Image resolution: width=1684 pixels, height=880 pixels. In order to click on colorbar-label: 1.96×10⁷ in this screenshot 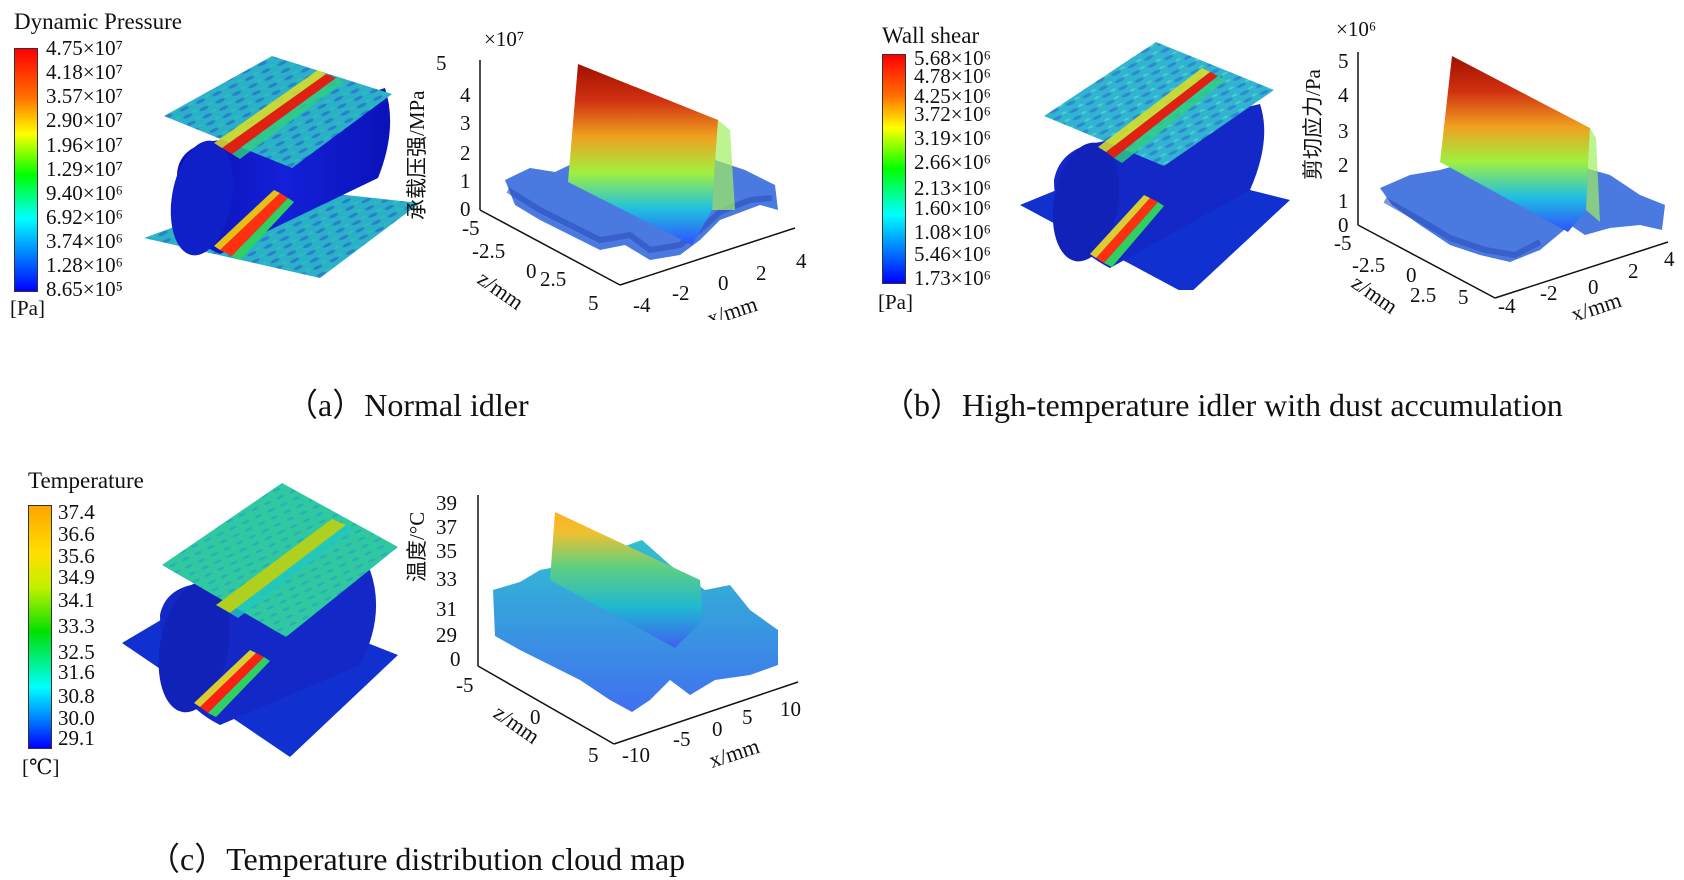, I will do `click(84, 145)`.